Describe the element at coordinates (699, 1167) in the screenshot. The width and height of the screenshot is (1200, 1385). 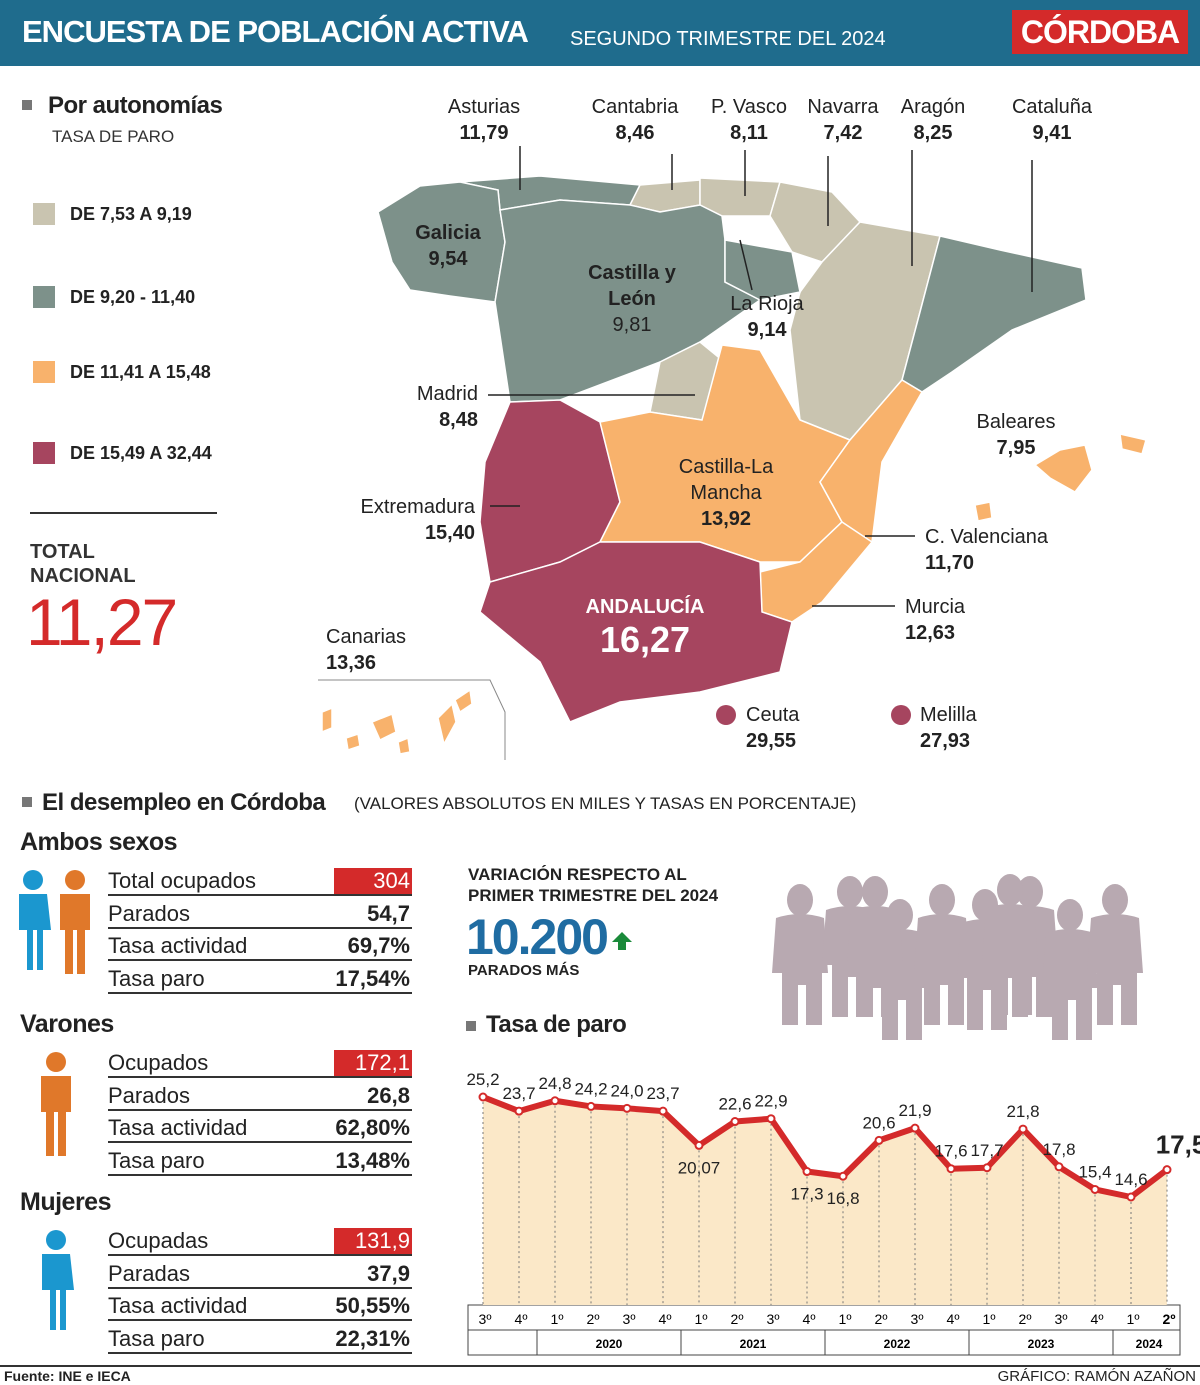
I see `value-label: 20,07` at that location.